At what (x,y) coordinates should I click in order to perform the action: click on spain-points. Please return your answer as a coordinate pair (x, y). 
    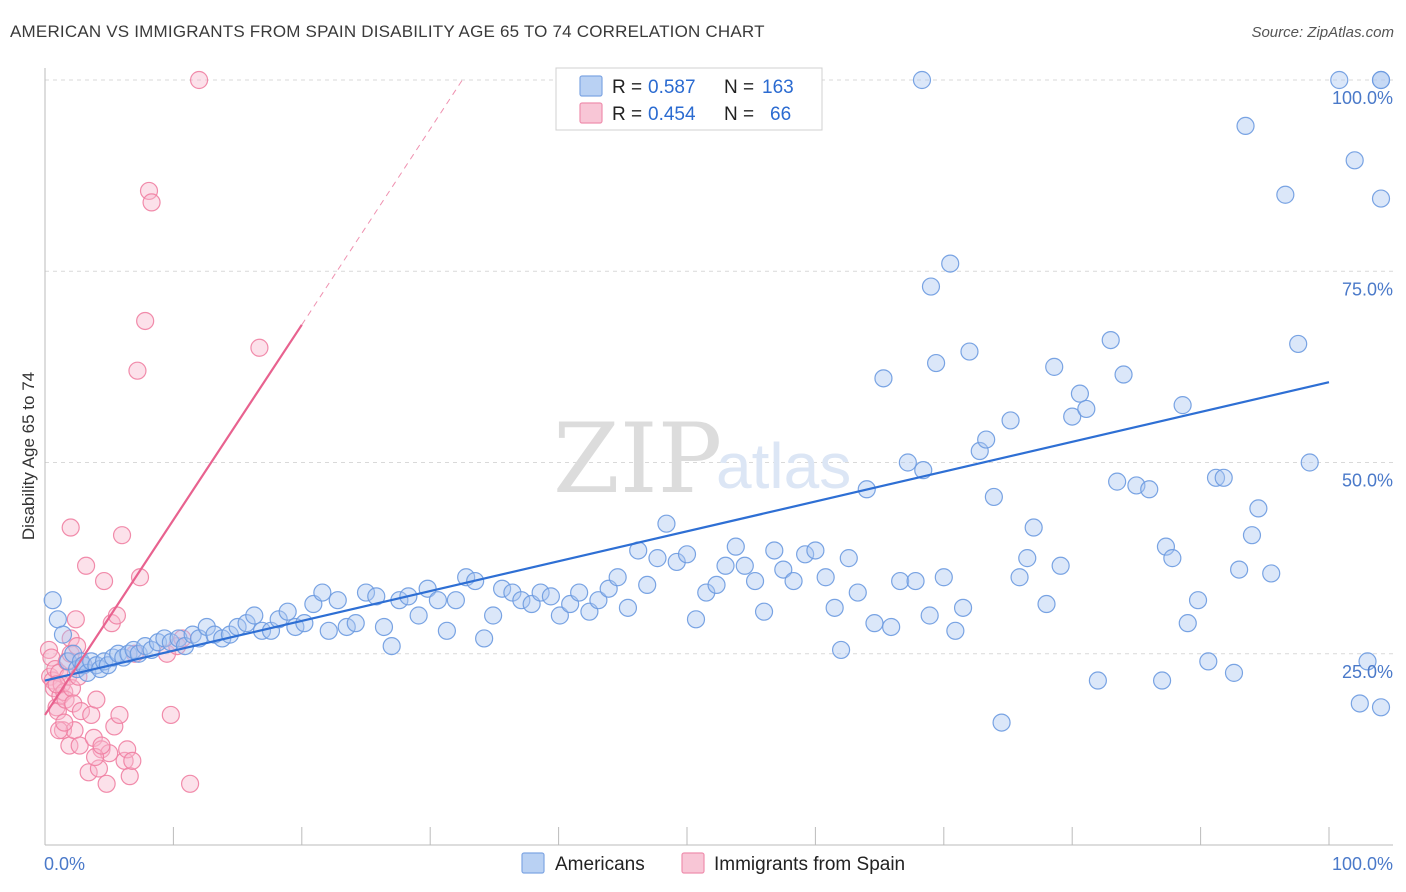
    Looking at the image, I should click on (154, 431).